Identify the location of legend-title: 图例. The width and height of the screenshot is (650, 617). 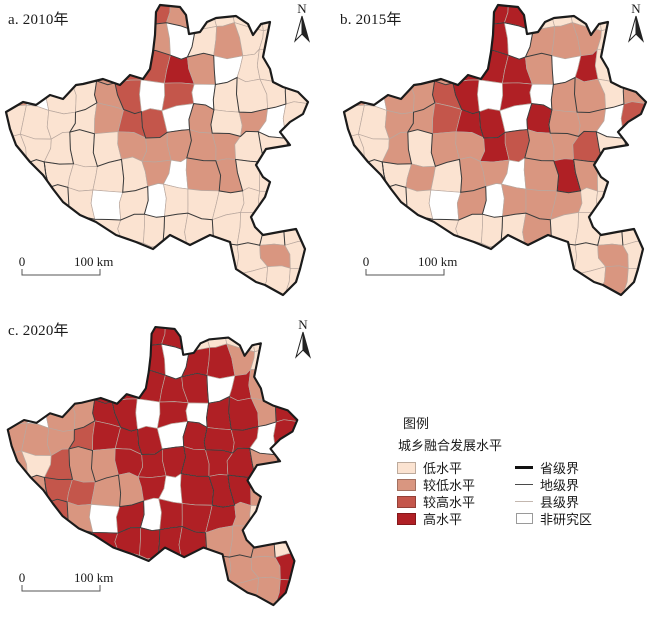
(416, 423).